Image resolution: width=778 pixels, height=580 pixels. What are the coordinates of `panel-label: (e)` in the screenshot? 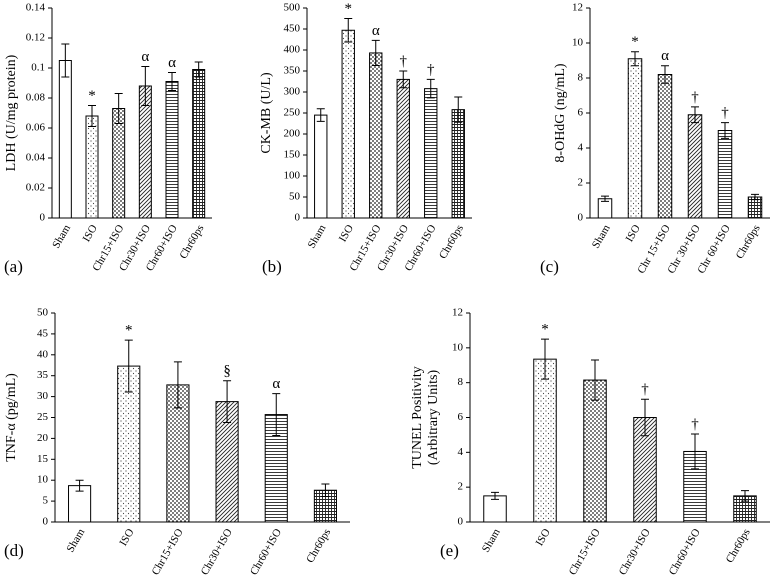 It's located at (449, 550).